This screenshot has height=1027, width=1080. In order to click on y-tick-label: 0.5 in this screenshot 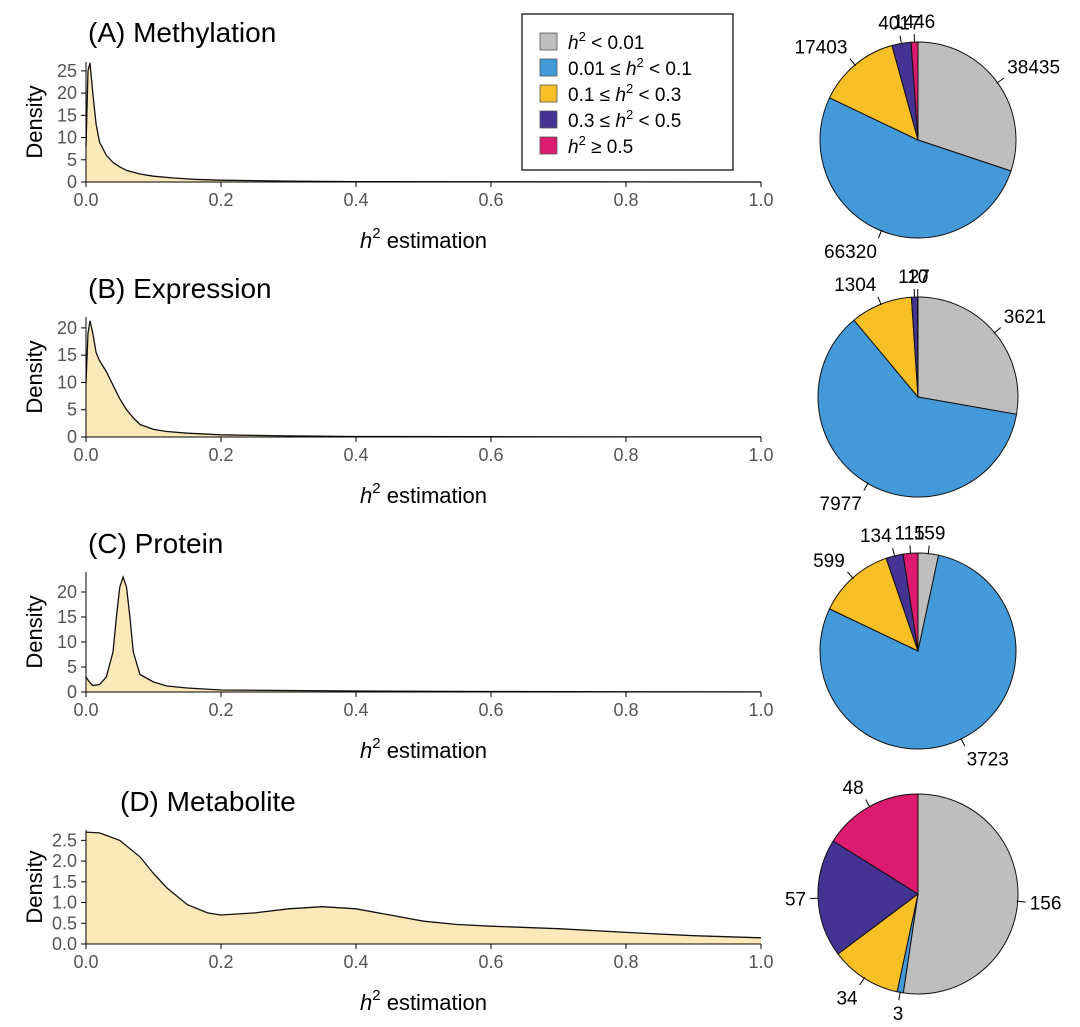, I will do `click(64, 923)`.